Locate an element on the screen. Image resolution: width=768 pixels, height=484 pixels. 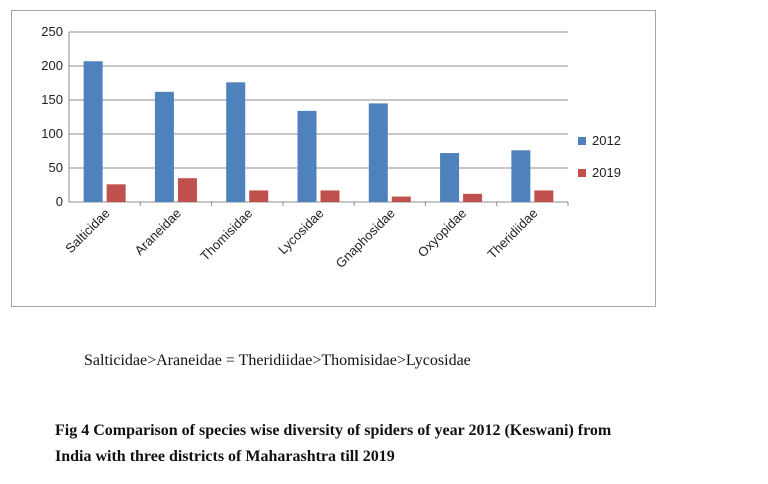
bar-2019-salticidae is located at coordinates (116, 193).